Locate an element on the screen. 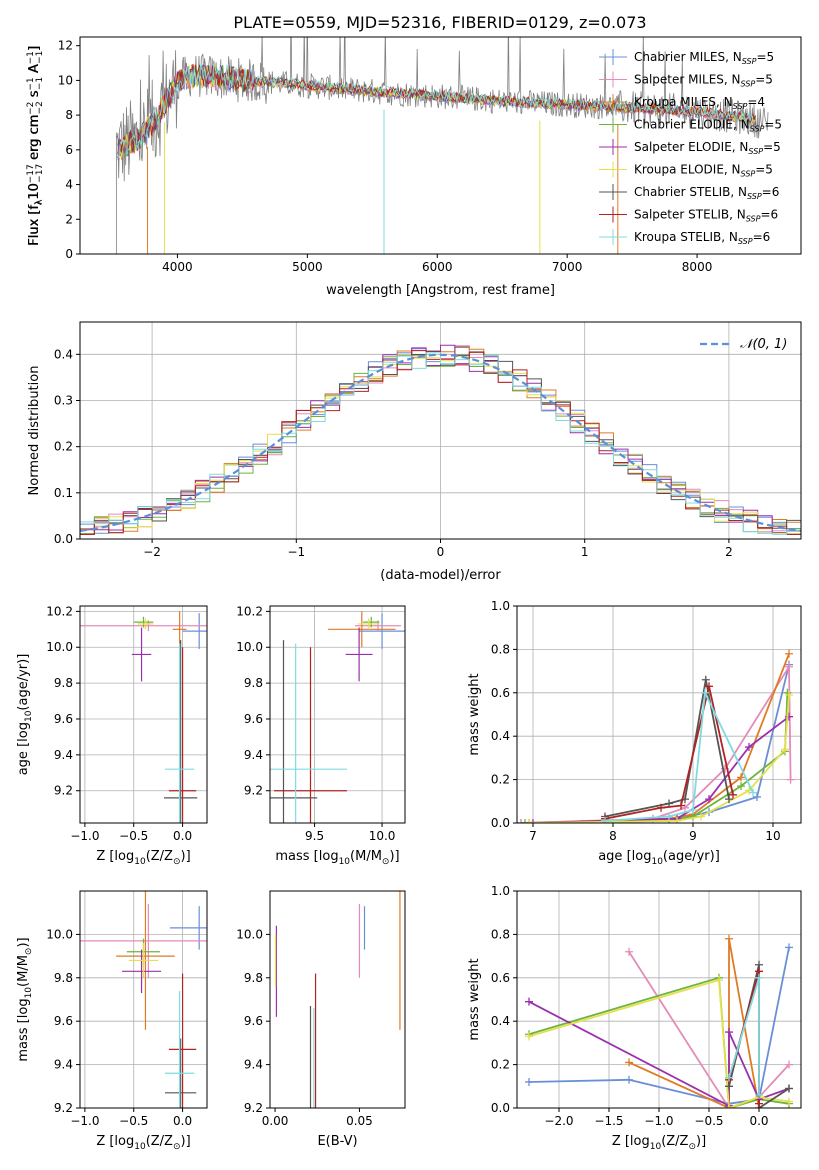 The height and width of the screenshot is (1170, 819). x-tick-label: −1.0 is located at coordinates (84, 836).